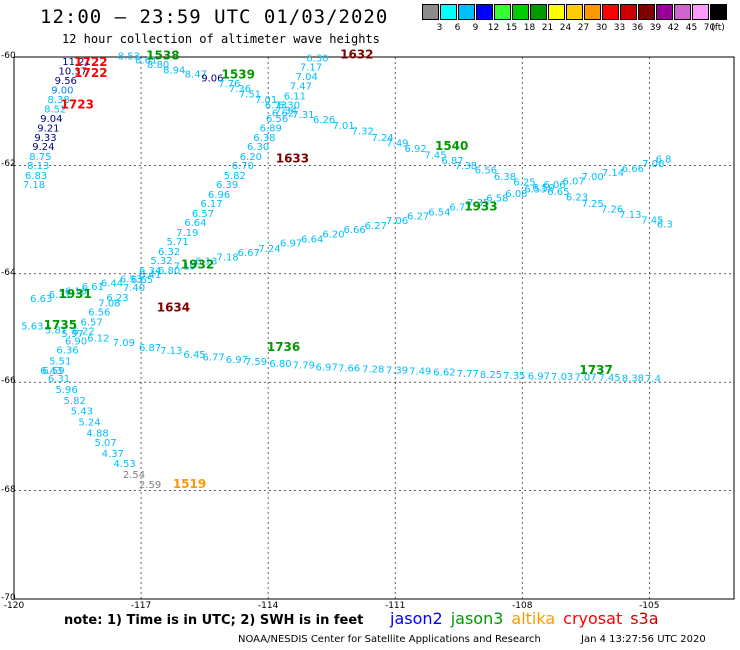 The width and height of the screenshot is (740, 650). I want to click on wave-height-value: 7.51, so click(250, 95).